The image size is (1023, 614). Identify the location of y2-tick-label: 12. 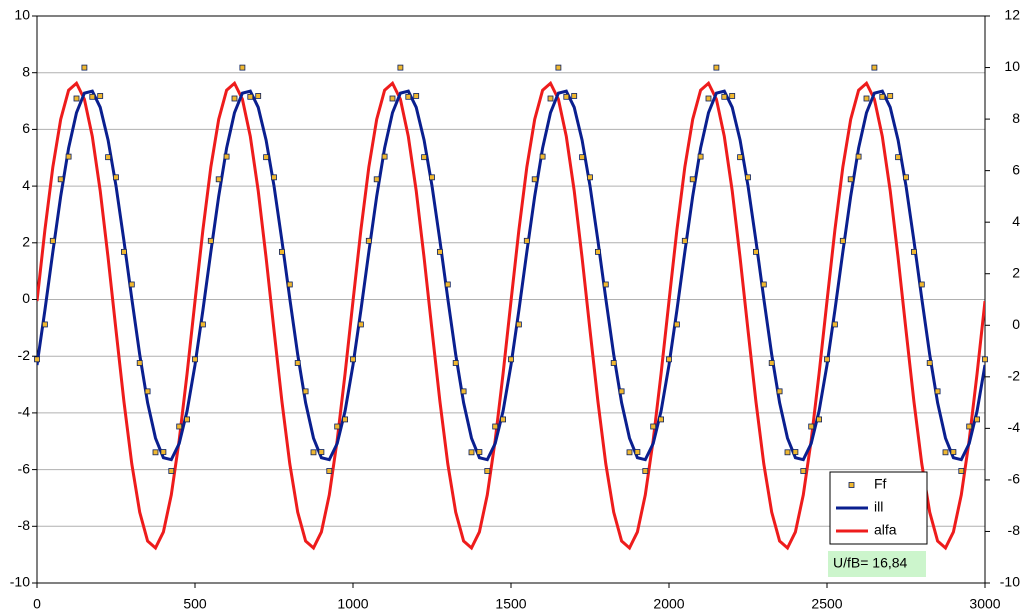
(1012, 15).